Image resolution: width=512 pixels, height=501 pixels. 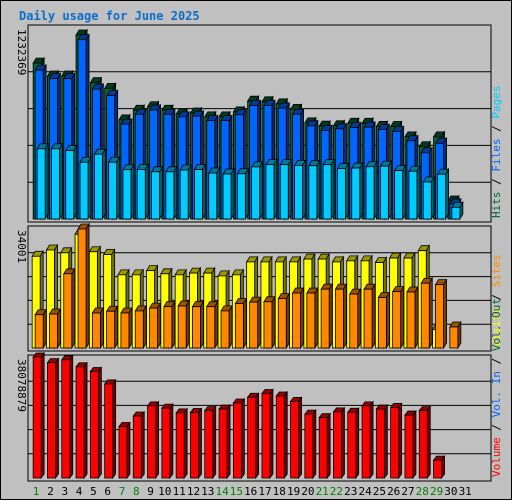 I want to click on x-tick-label: 27, so click(x=407, y=491).